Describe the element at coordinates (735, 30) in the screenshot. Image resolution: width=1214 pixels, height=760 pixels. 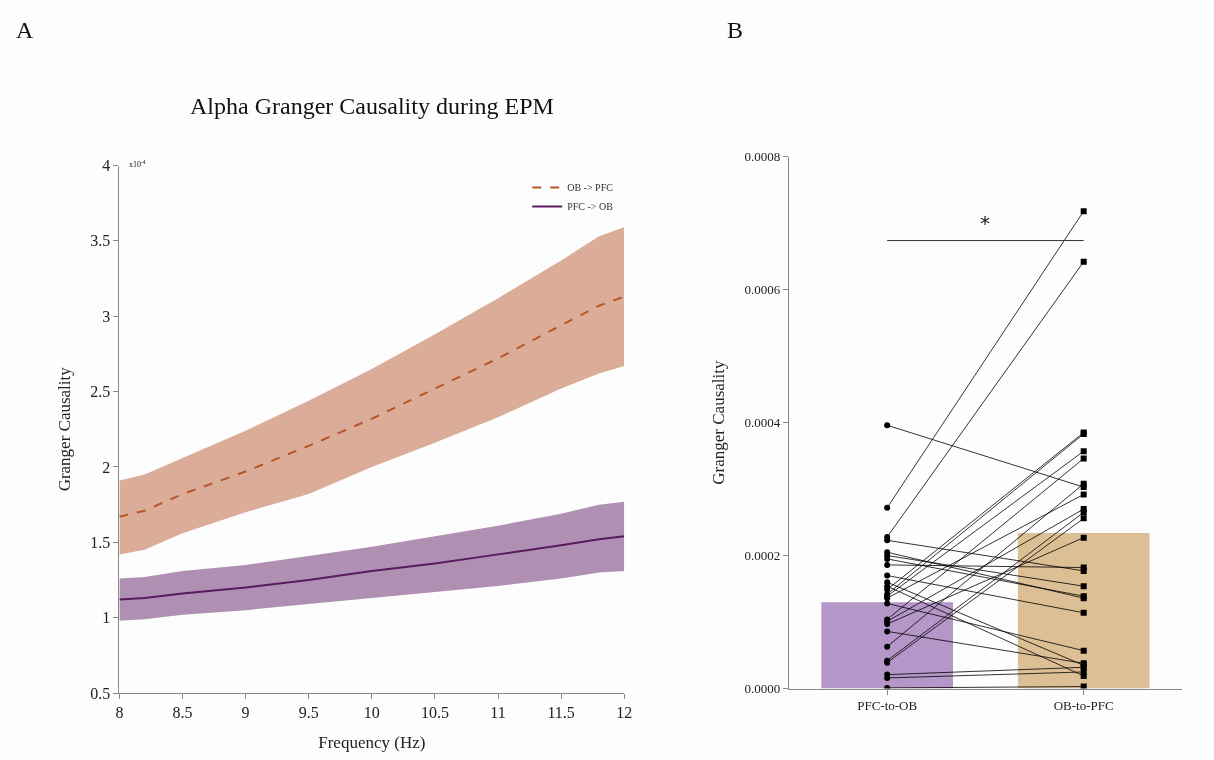
I see `text: B` at that location.